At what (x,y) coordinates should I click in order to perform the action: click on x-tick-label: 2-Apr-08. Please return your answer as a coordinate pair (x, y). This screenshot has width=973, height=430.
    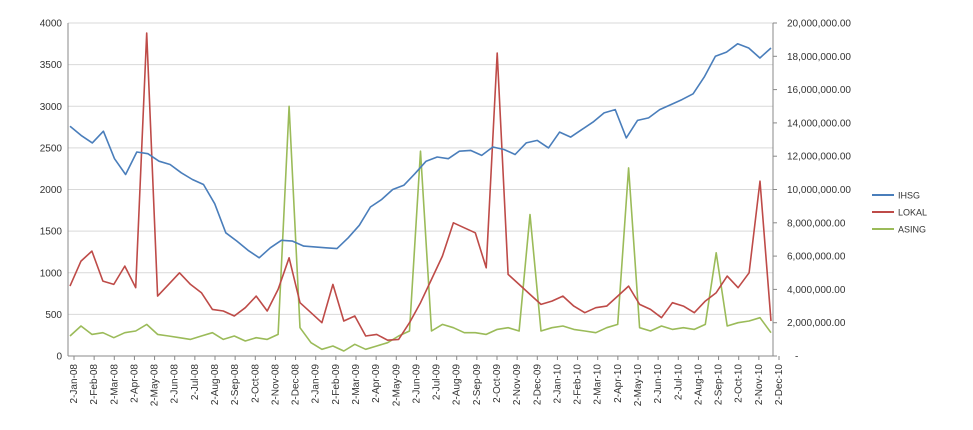
    Looking at the image, I should click on (134, 383).